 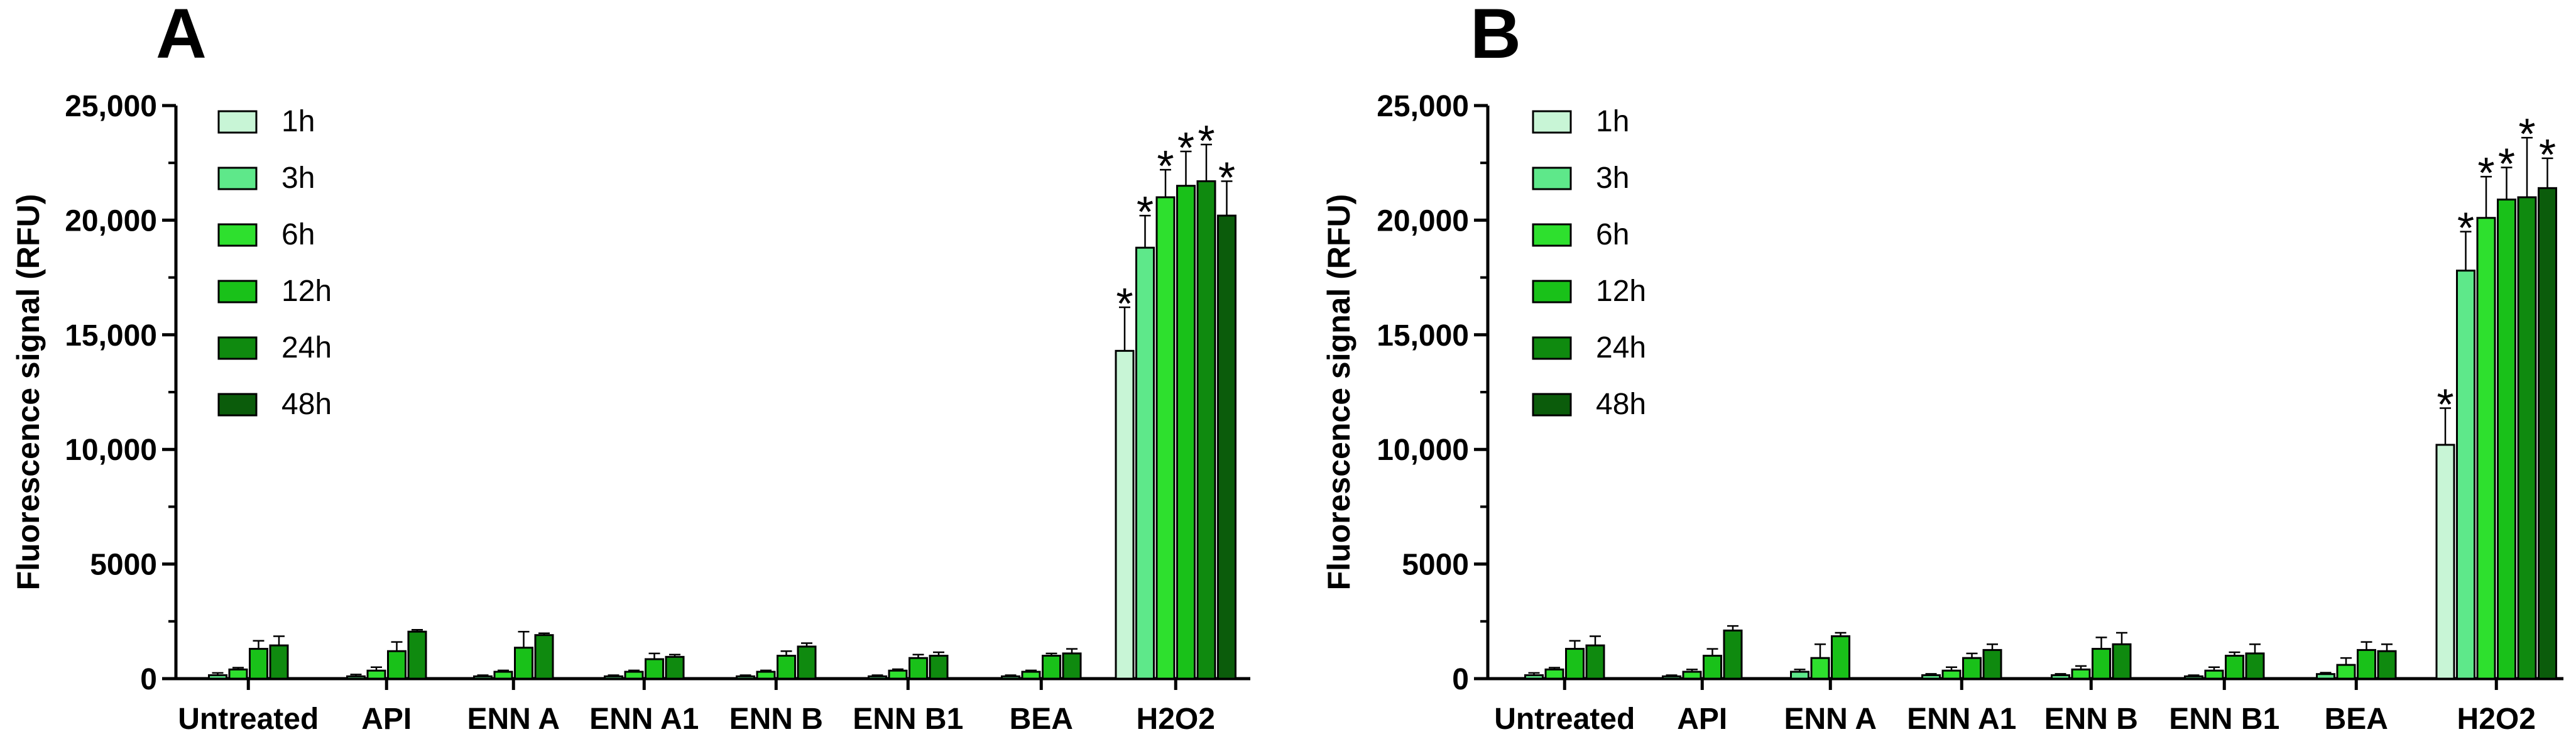 I want to click on bar-24h-untreated, so click(x=279, y=662).